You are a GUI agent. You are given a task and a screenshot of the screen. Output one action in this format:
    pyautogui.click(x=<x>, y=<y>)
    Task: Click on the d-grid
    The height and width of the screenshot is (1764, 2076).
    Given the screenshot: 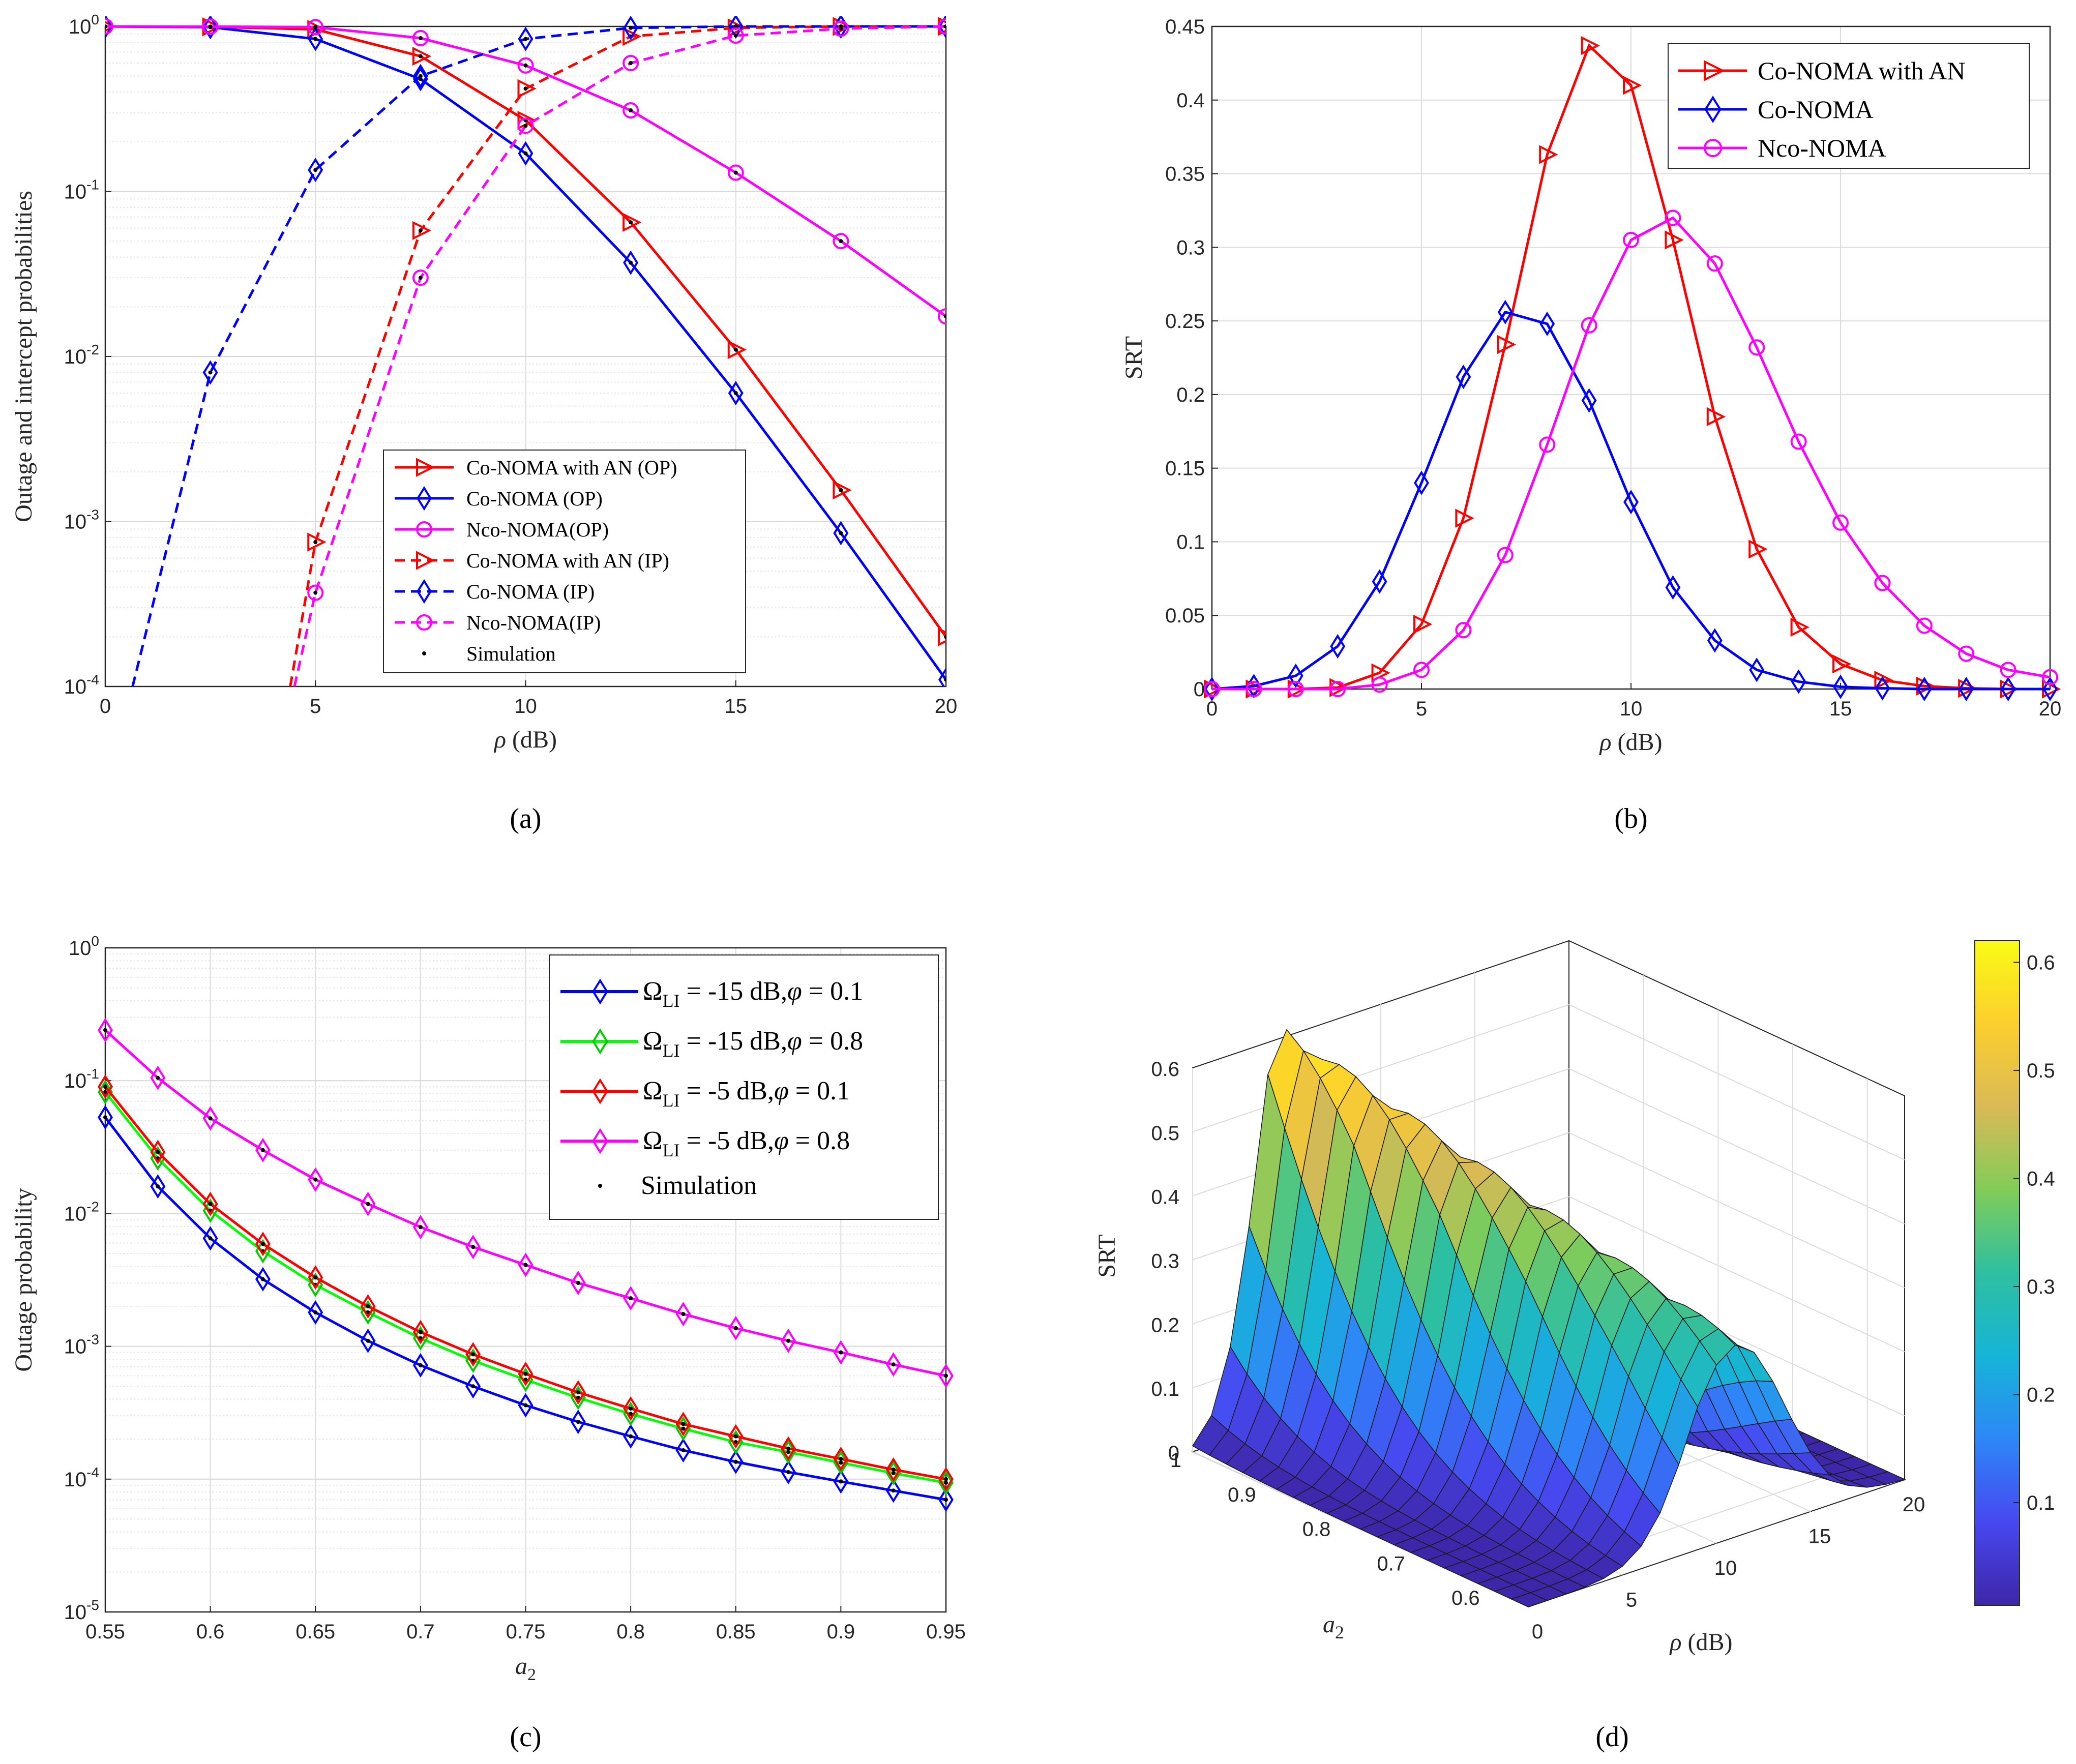 What is the action you would take?
    pyautogui.click(x=1736, y=1082)
    